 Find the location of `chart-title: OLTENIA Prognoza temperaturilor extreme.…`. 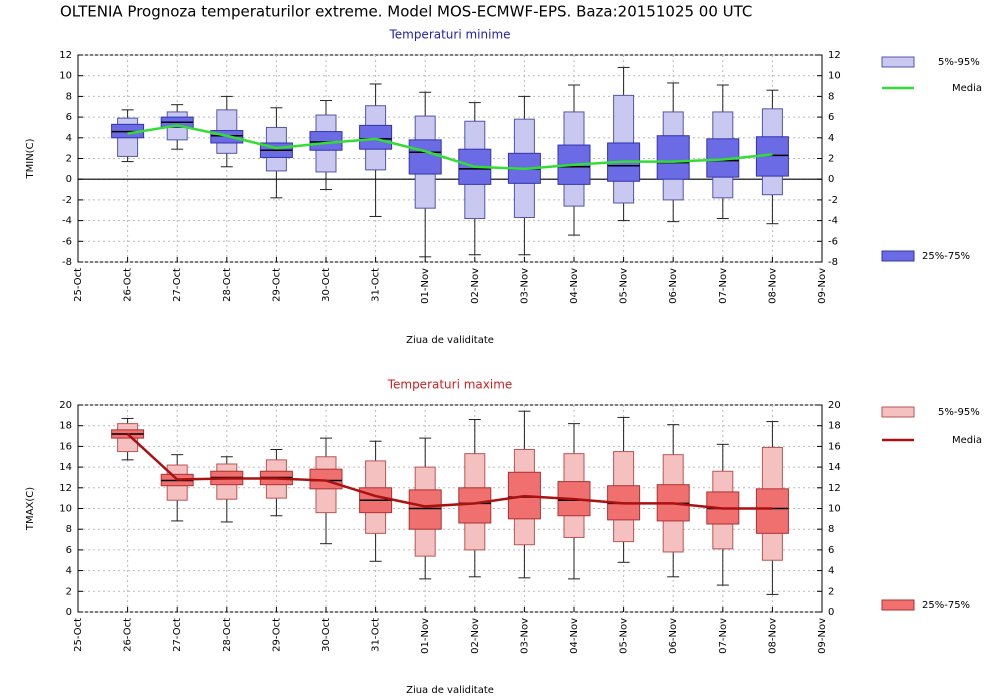

chart-title: OLTENIA Prognoza temperaturilor extreme.… is located at coordinates (406, 12).